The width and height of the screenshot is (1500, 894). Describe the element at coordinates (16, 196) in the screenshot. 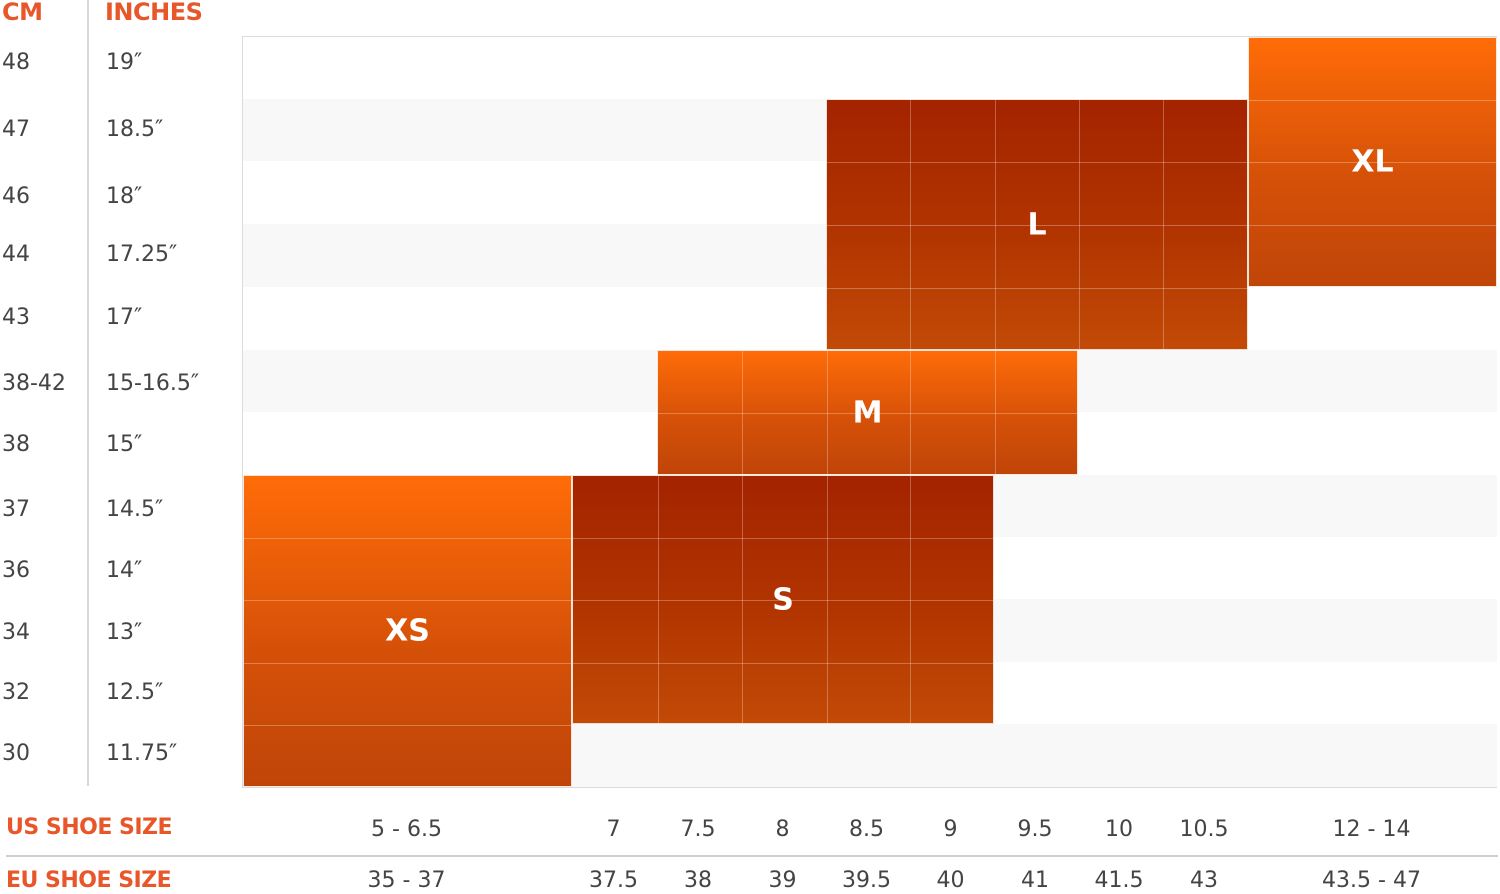

I see `row-label-cm: 46` at that location.